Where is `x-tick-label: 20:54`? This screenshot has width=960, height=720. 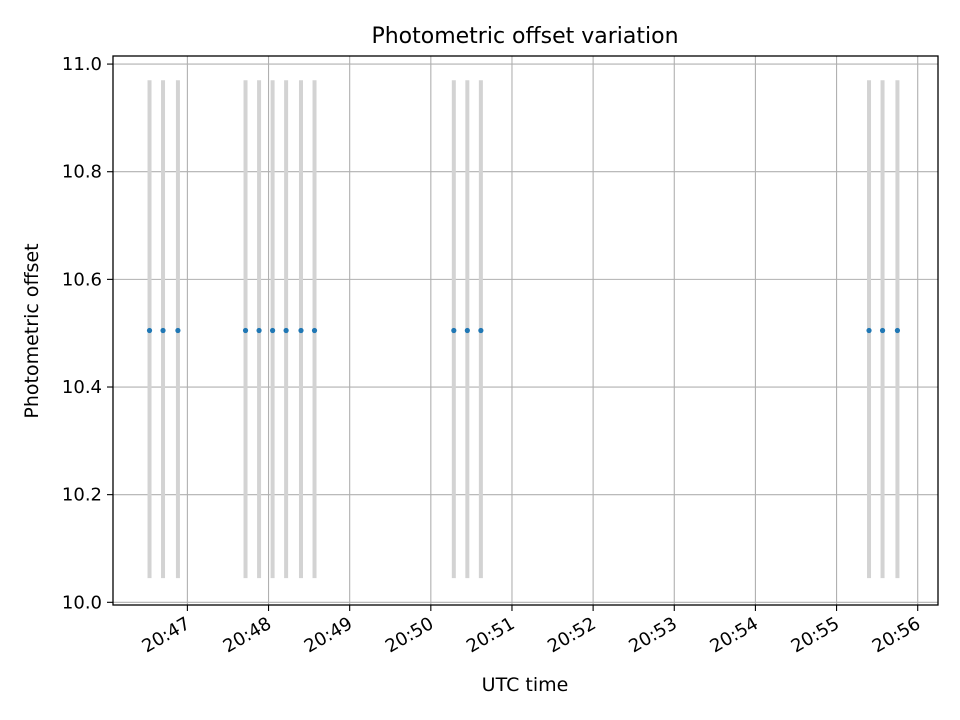 x-tick-label: 20:54 is located at coordinates (733, 635).